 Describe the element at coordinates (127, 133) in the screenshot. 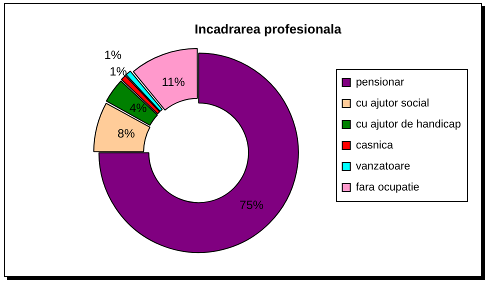

I see `data-label: 8%` at that location.